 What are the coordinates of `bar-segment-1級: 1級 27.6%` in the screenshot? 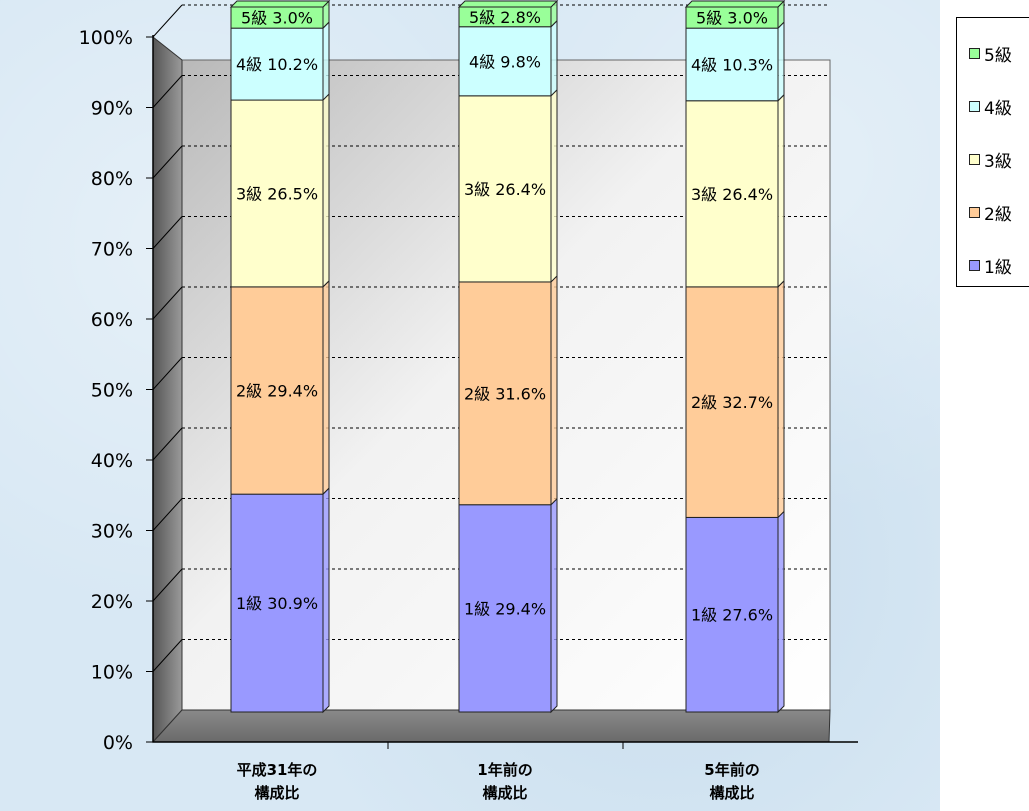 It's located at (735, 612).